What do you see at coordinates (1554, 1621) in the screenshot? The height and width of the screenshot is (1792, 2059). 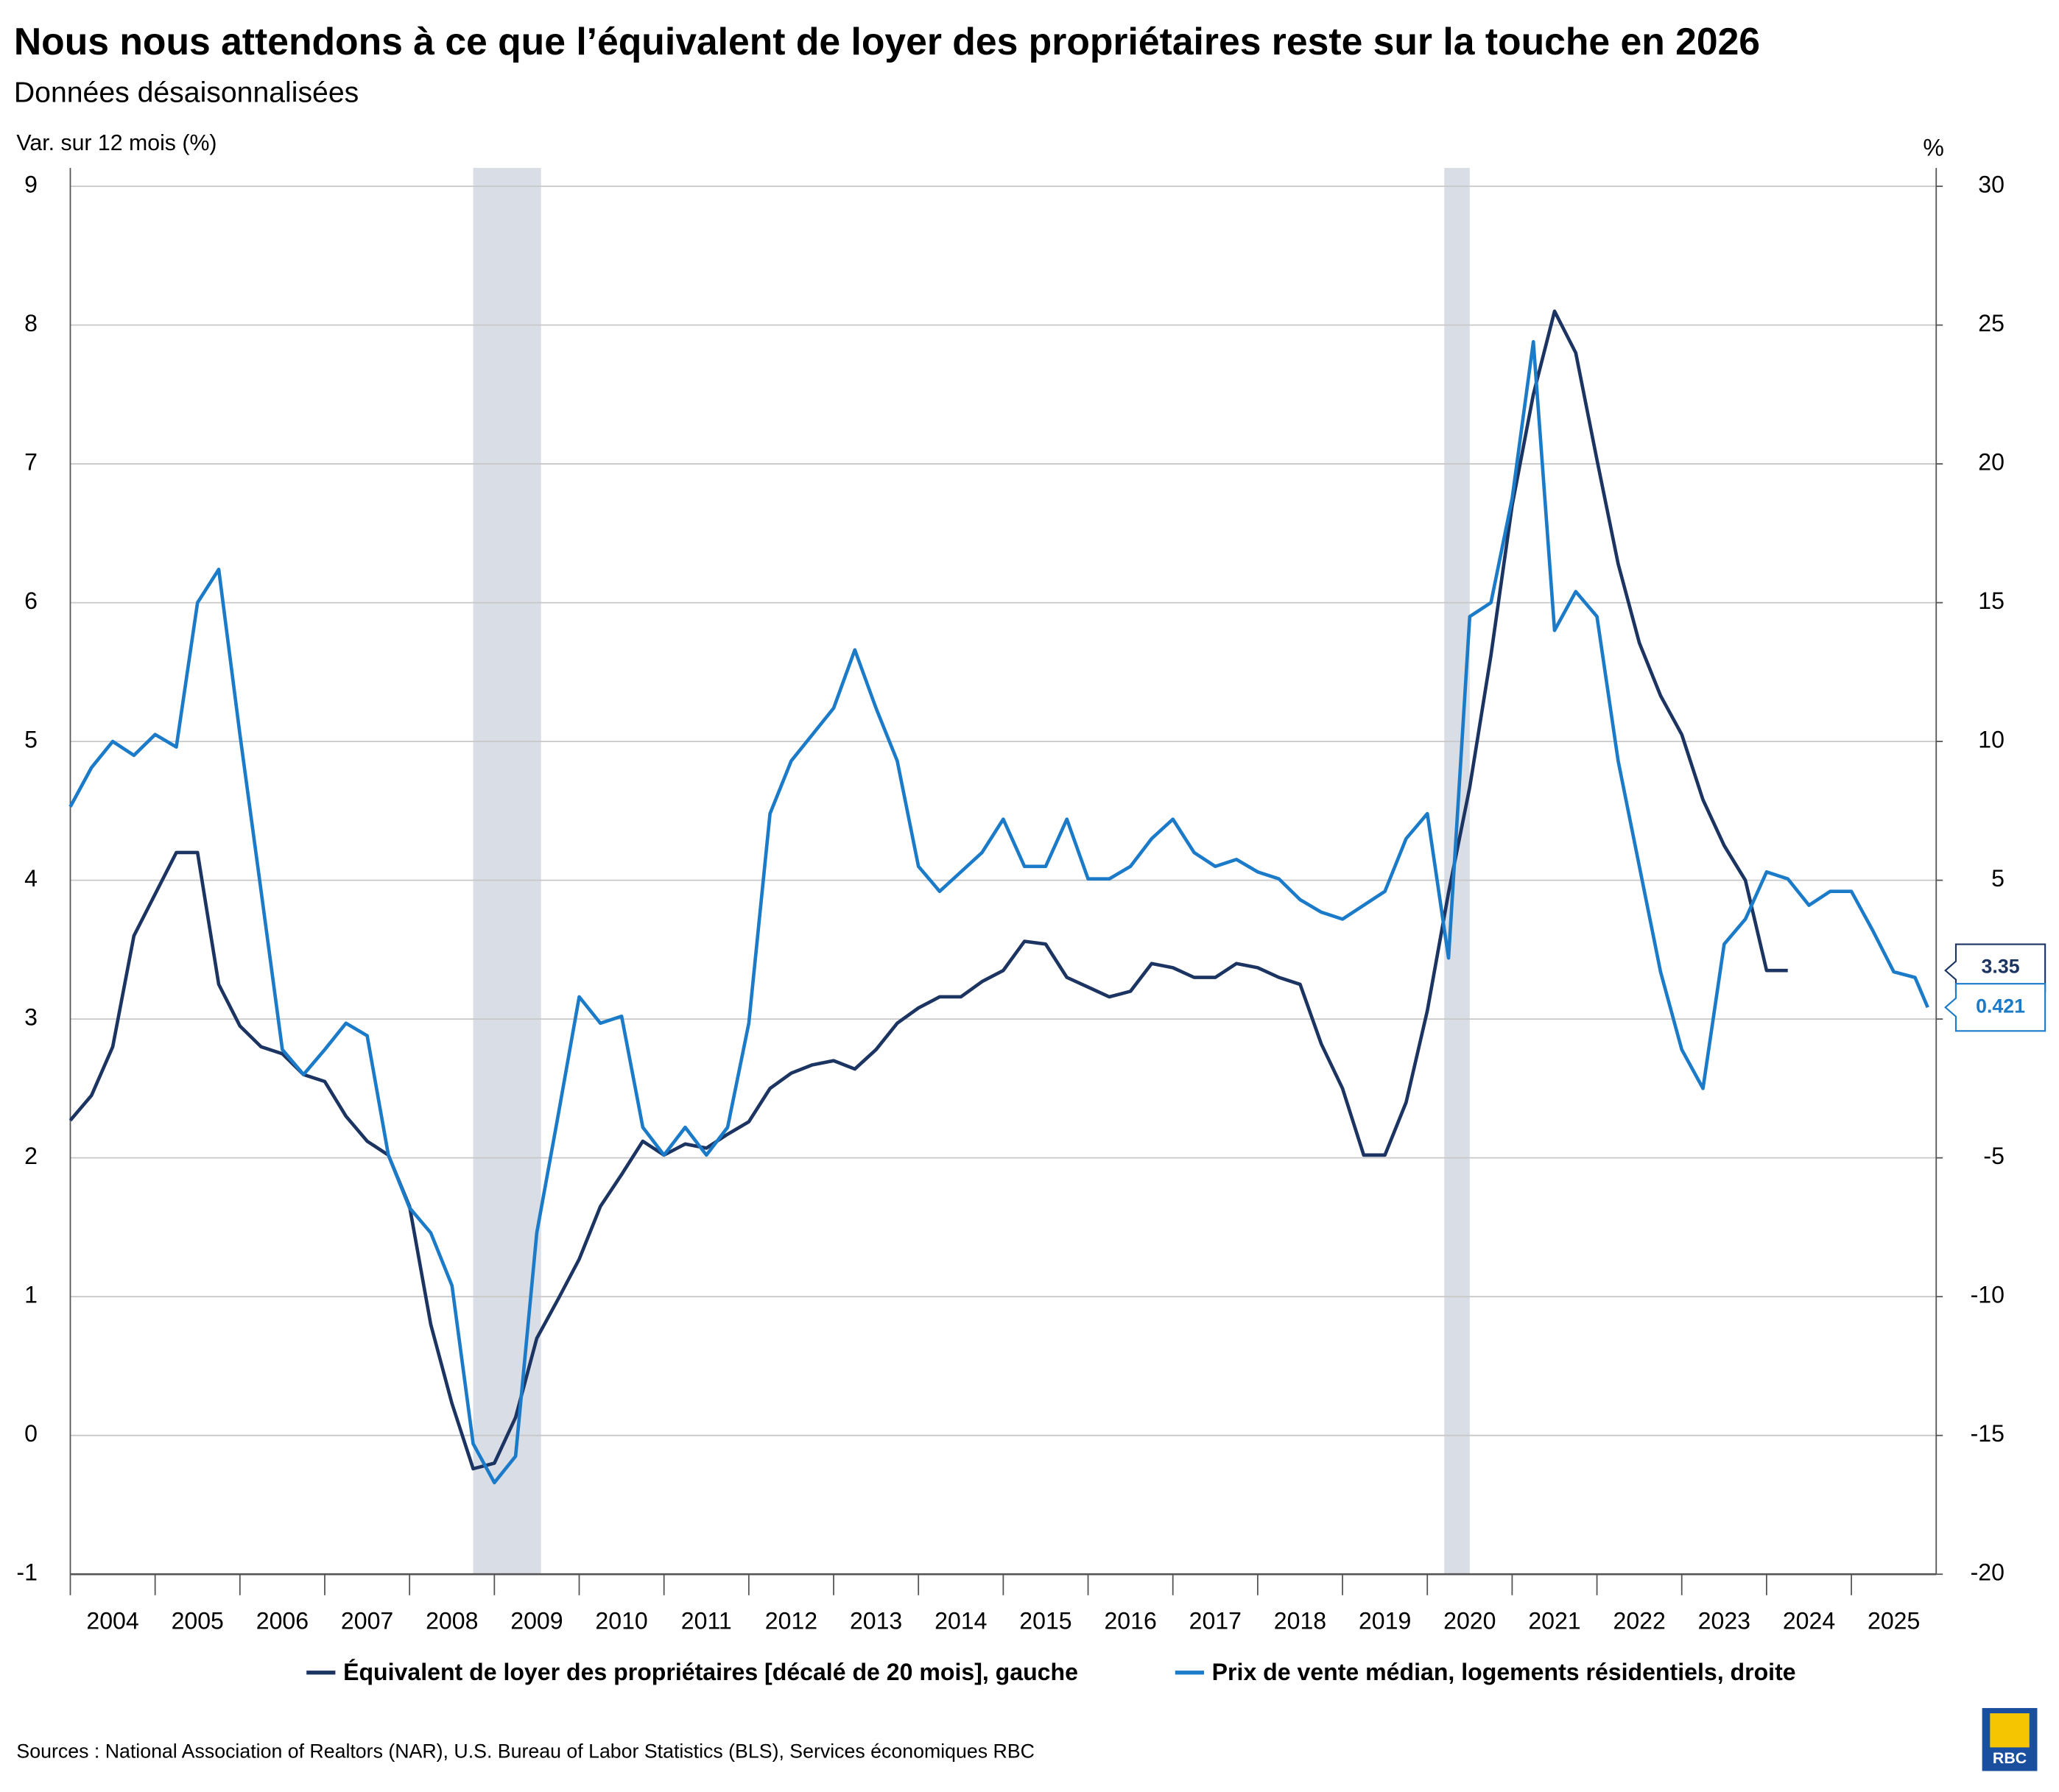 I see `x-tick-label: 2021` at bounding box center [1554, 1621].